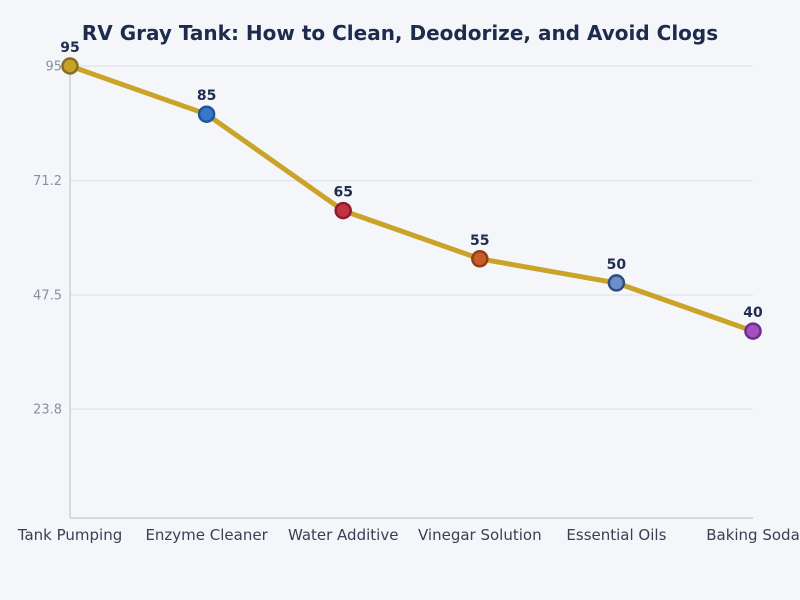 The width and height of the screenshot is (800, 600). What do you see at coordinates (479, 241) in the screenshot?
I see `data-point-value-label: 55` at bounding box center [479, 241].